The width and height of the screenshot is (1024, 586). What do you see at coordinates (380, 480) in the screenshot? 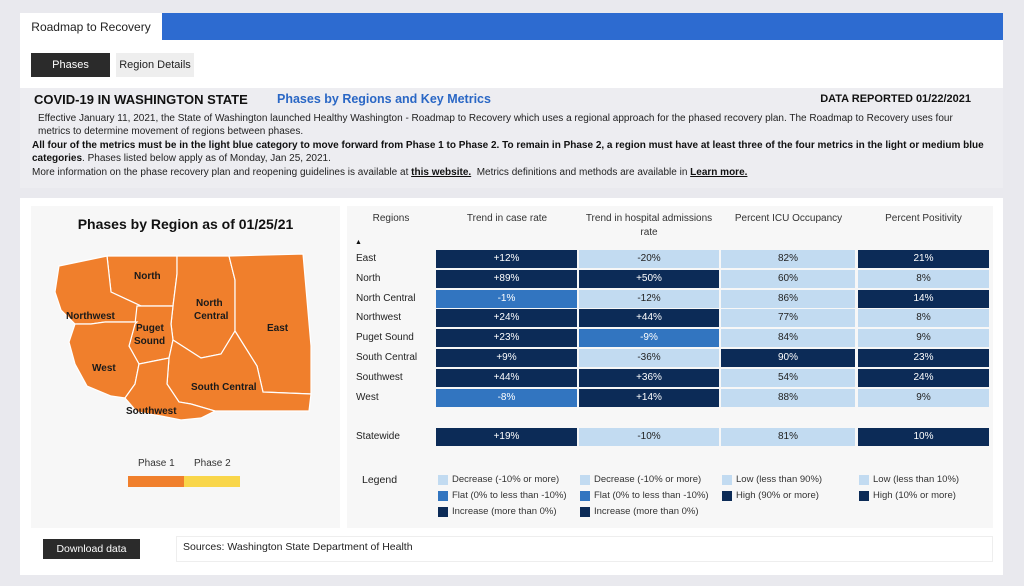
I see `legend-title: Legend` at bounding box center [380, 480].